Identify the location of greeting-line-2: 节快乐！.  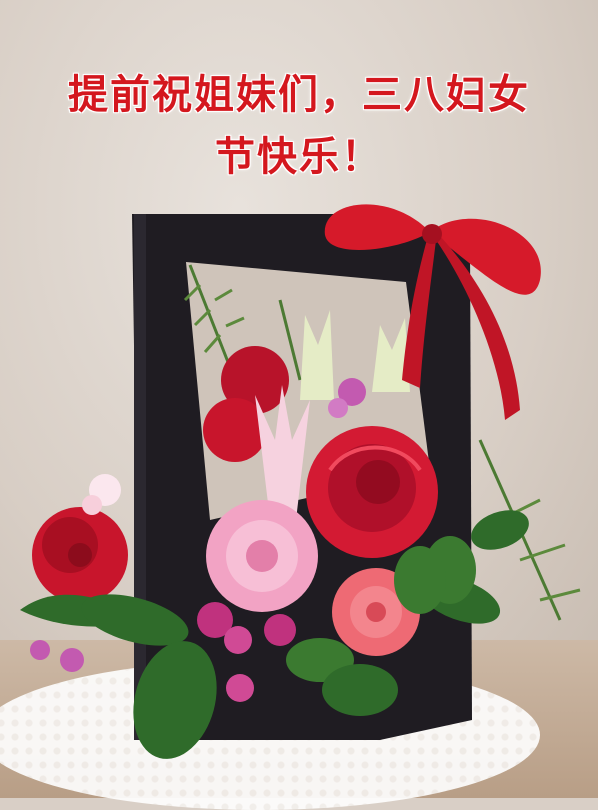
(299, 157).